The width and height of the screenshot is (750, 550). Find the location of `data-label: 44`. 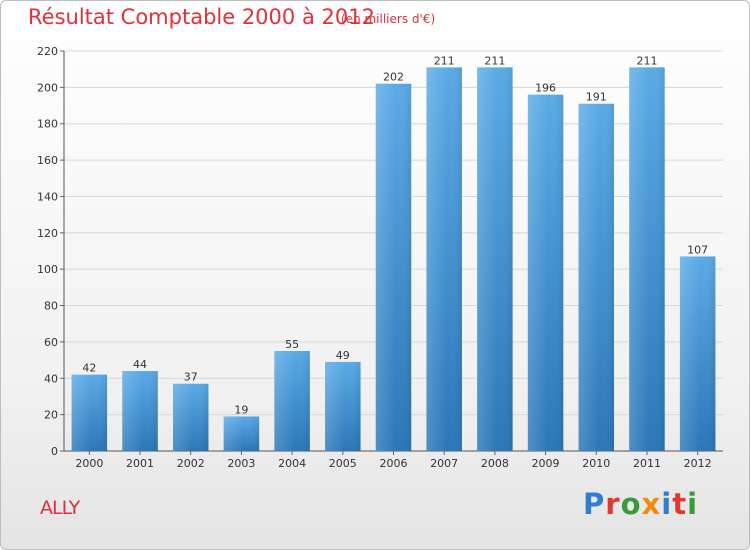

data-label: 44 is located at coordinates (140, 364).